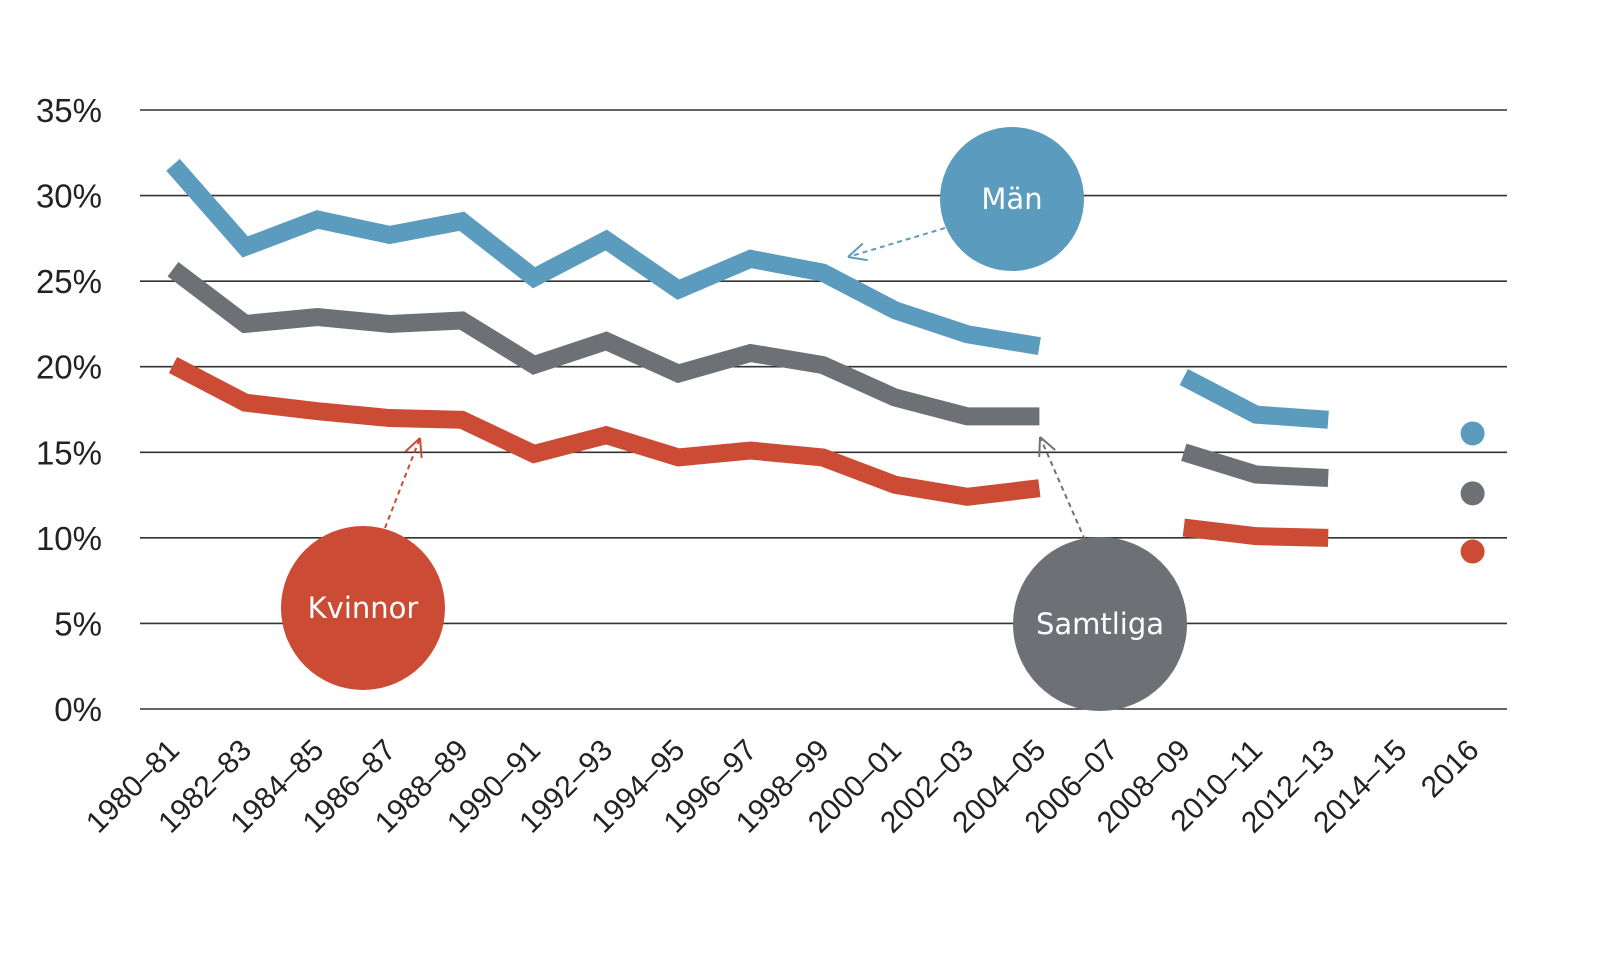 The width and height of the screenshot is (1600, 979). I want to click on y-tick-label: 10%, so click(69, 538).